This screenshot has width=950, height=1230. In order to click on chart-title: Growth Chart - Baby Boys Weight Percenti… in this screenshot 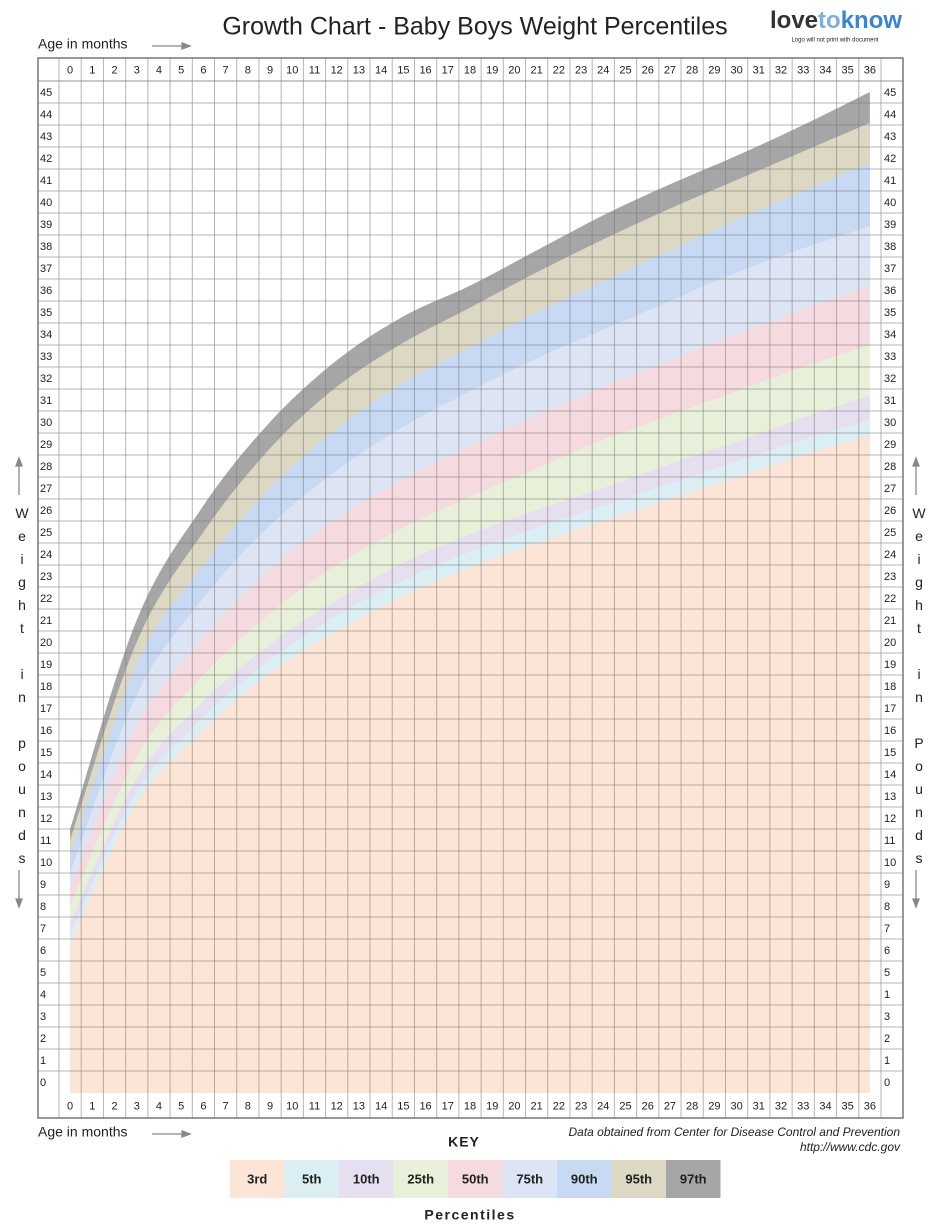, I will do `click(474, 27)`.